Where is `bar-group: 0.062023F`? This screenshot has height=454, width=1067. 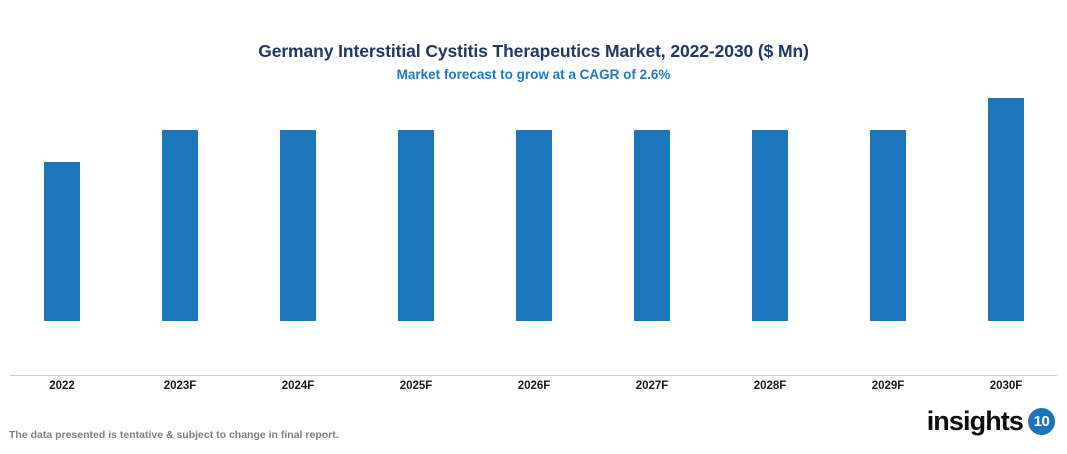 bar-group: 0.062023F is located at coordinates (180, 200).